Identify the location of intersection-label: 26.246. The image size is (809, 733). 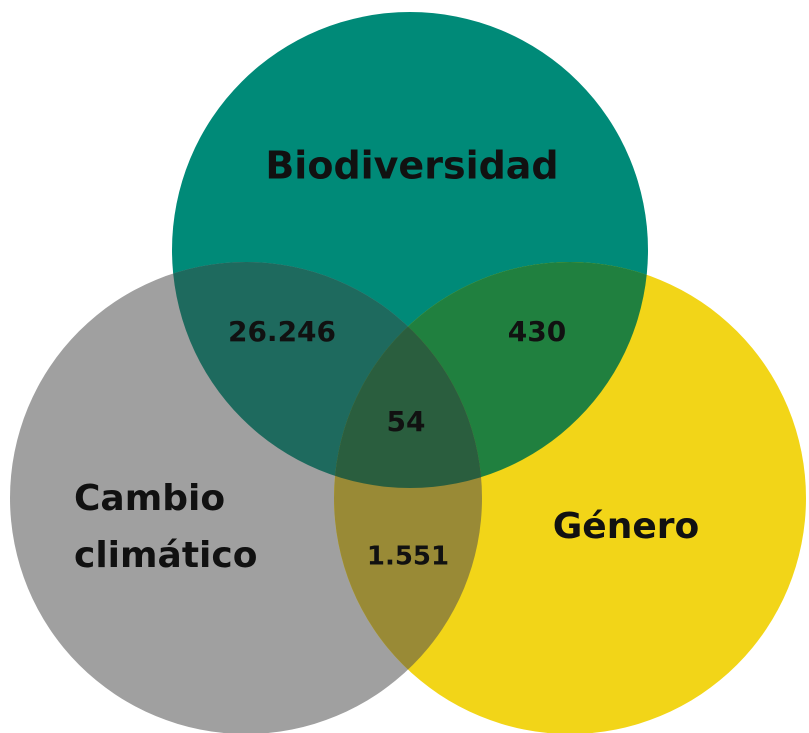
(282, 331).